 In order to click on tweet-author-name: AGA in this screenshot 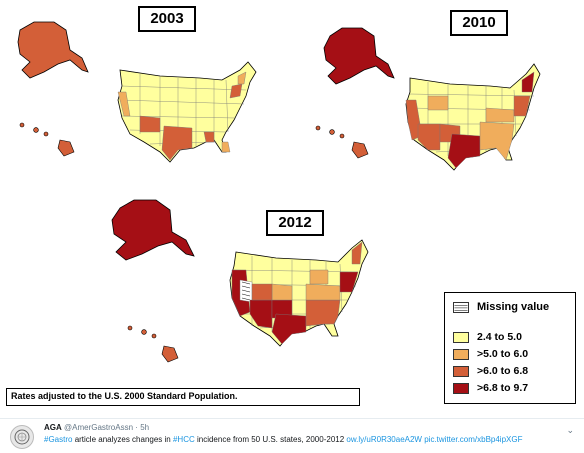, I will do `click(53, 427)`.